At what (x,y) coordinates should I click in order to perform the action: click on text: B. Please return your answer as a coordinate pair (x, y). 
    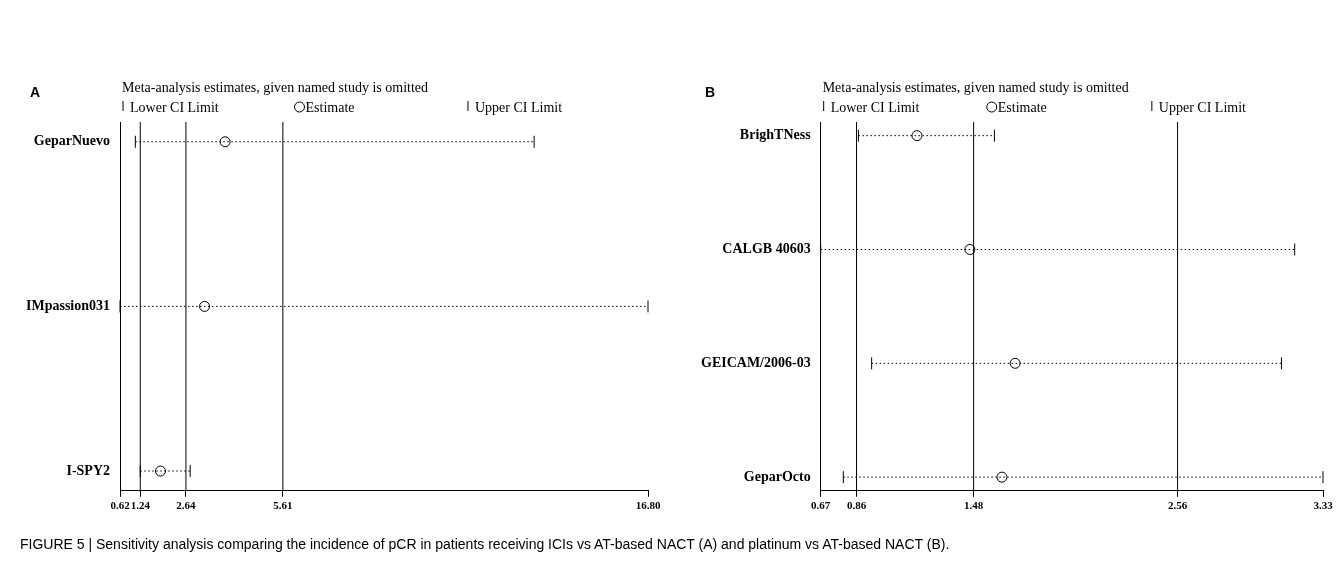
    Looking at the image, I should click on (710, 92).